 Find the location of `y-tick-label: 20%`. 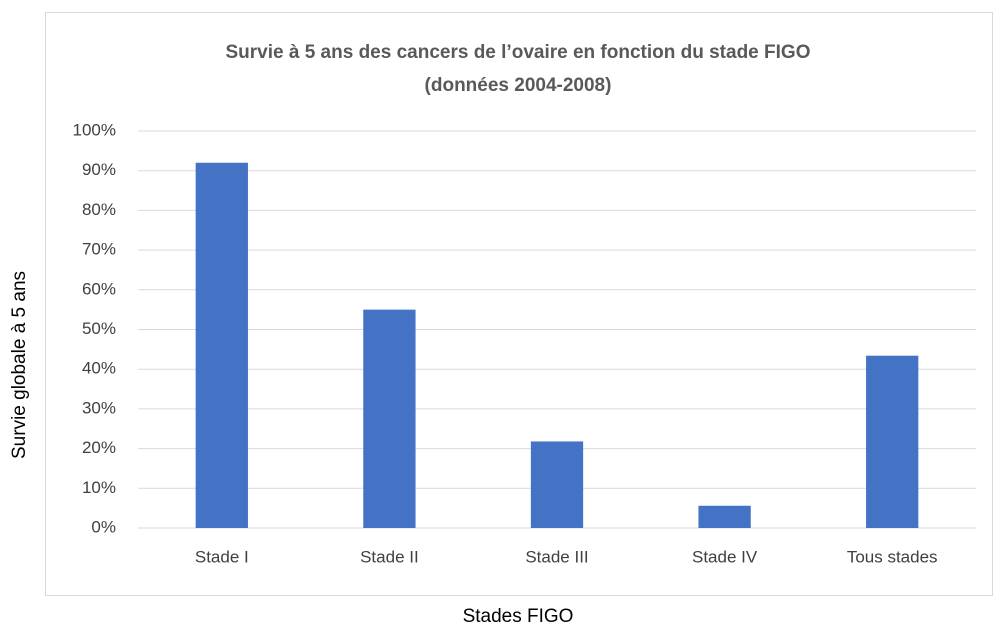

y-tick-label: 20% is located at coordinates (99, 447).